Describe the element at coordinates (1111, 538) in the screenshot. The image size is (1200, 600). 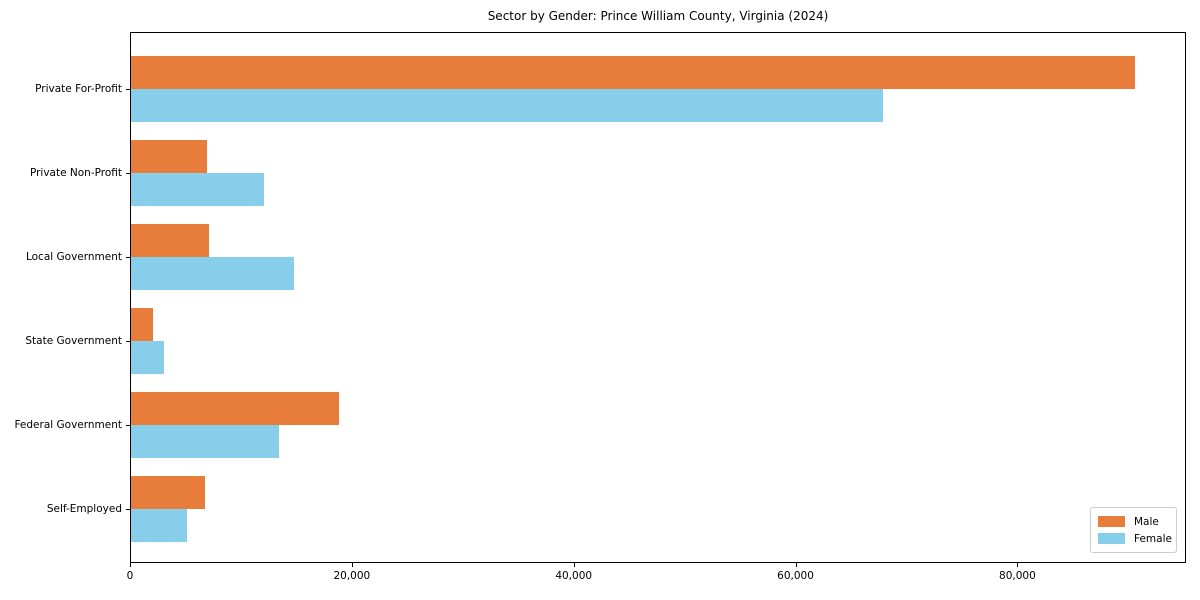
I see `female-swatch` at that location.